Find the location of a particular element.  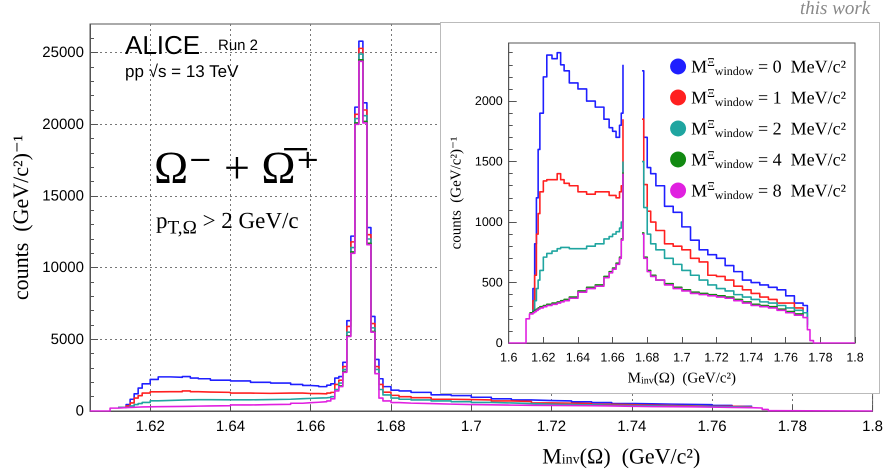

y-tick-label: 25000 is located at coordinates (63, 53).